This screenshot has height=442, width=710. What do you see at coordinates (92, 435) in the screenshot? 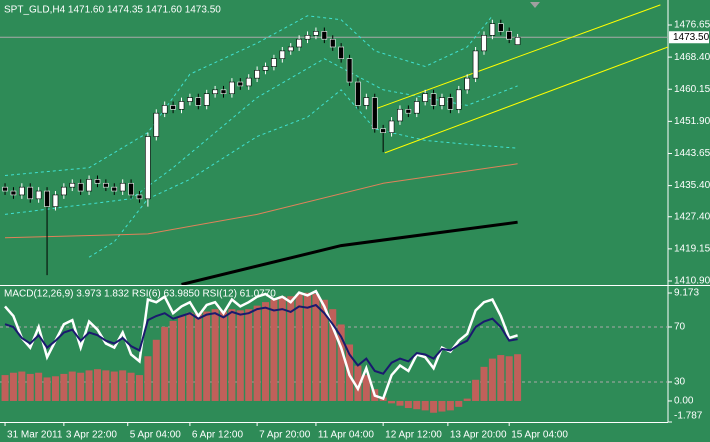
I see `x-tick-label: 3 Apr 22:00` at bounding box center [92, 435].